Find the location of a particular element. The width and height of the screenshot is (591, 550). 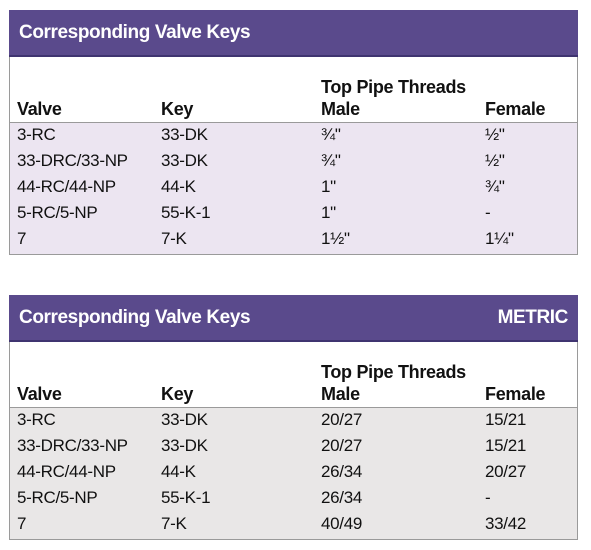

table-cell: 1¼" is located at coordinates (499, 238).